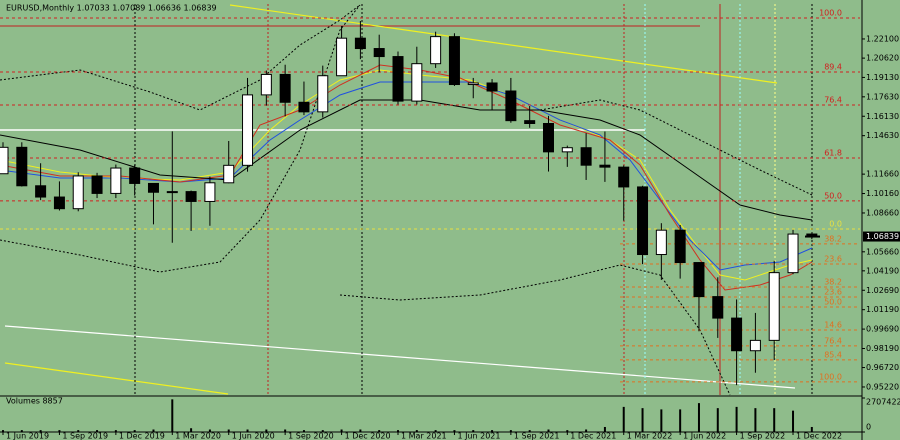 The width and height of the screenshot is (900, 440). I want to click on fib-label: 85.4, so click(833, 354).